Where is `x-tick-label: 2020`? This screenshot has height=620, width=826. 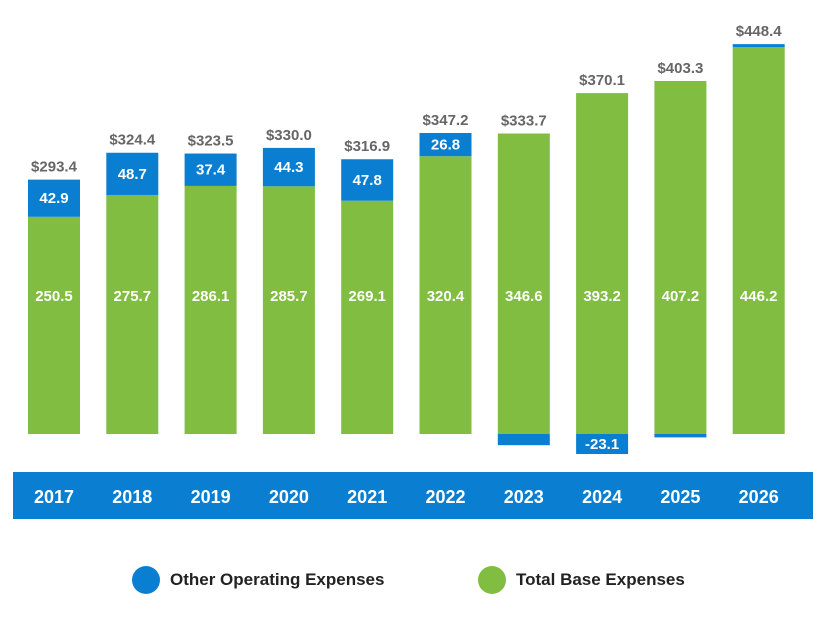
x-tick-label: 2020 is located at coordinates (289, 497).